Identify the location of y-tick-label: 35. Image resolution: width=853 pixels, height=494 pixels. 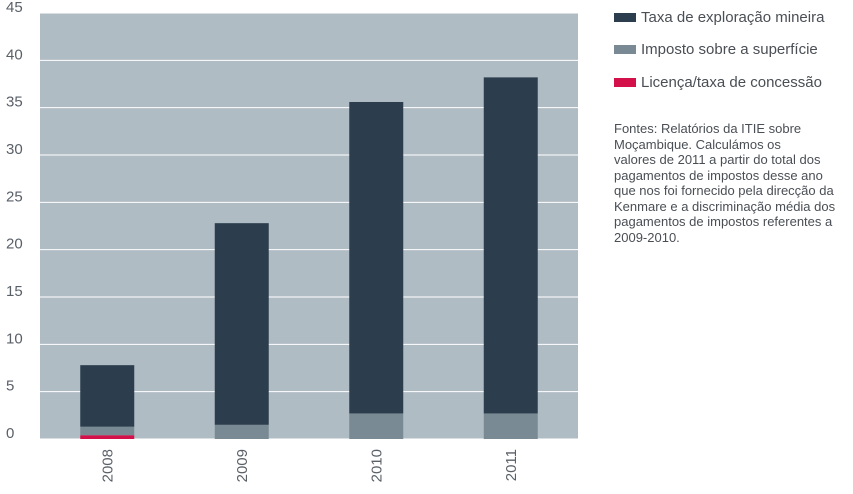
(14, 102).